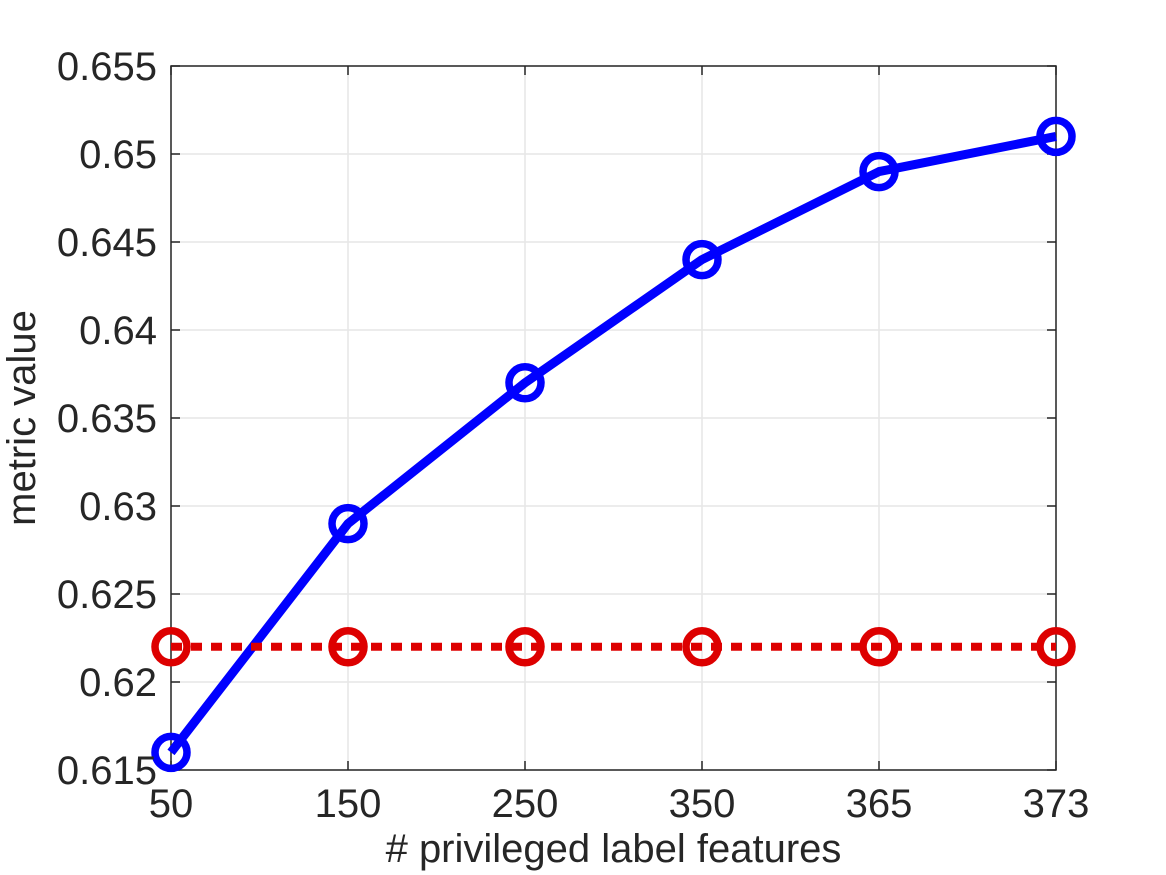  Describe the element at coordinates (1056, 804) in the screenshot. I see `x-tick-label: 373` at that location.